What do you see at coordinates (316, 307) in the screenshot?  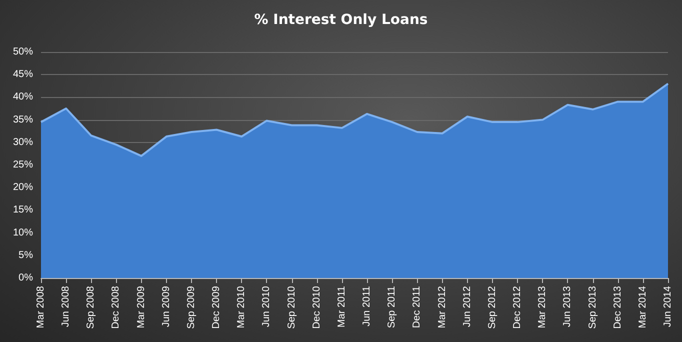 I see `x-tick-label: Dec 2010` at bounding box center [316, 307].